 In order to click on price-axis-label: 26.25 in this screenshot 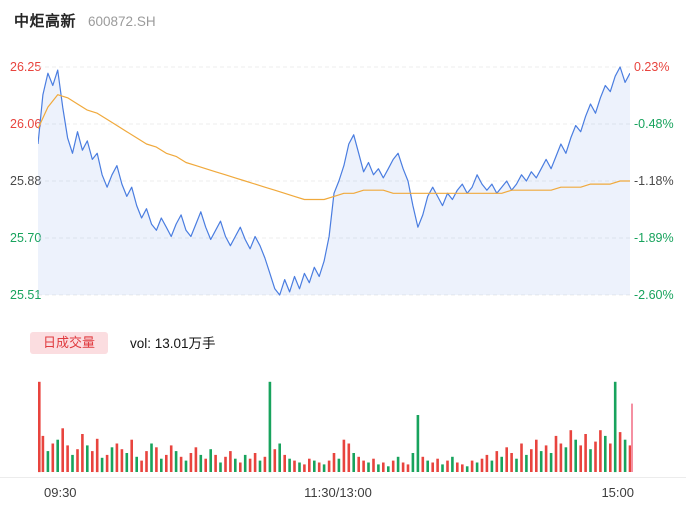, I will do `click(26, 67)`.